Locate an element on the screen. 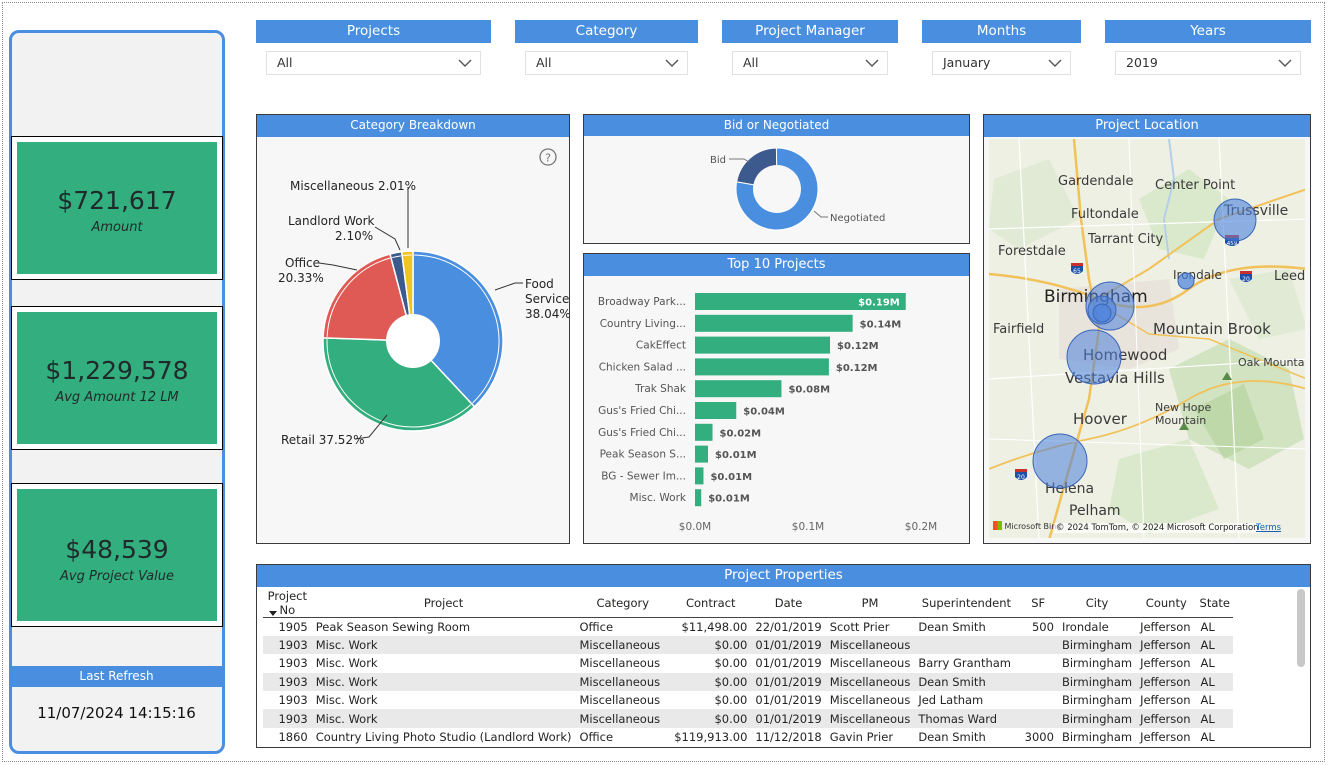 The image size is (1328, 765). table-cell-sf is located at coordinates (1038, 718).